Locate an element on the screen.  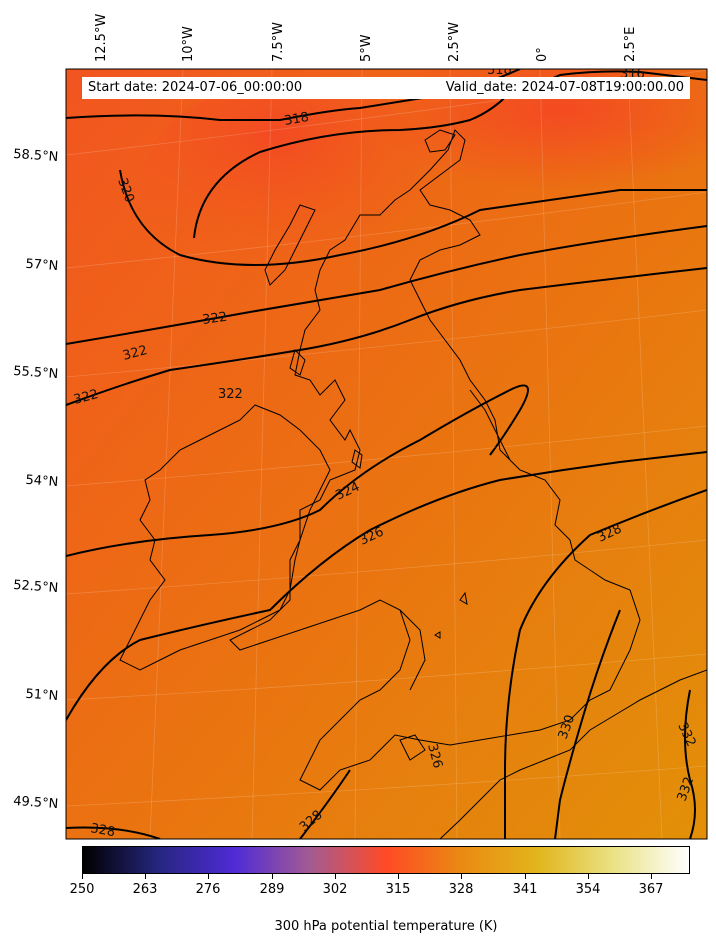
colorbar-tick-label: 328 is located at coordinates (461, 889).